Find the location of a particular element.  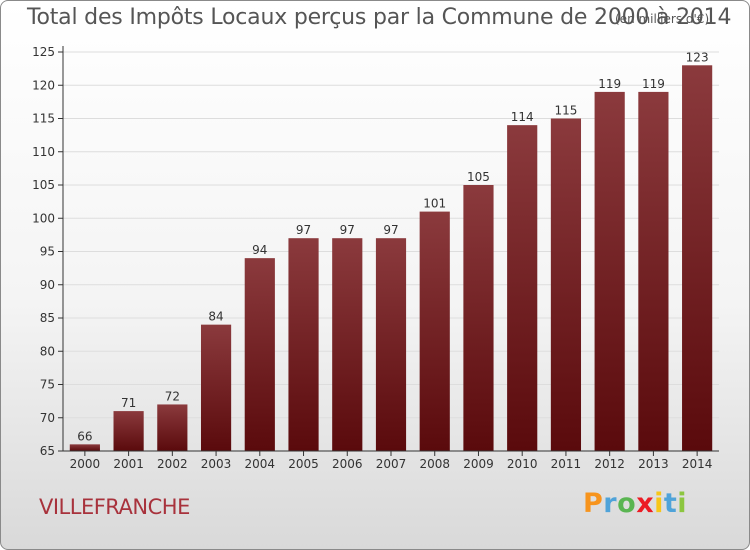

x-tick-label: 2010 is located at coordinates (522, 464).